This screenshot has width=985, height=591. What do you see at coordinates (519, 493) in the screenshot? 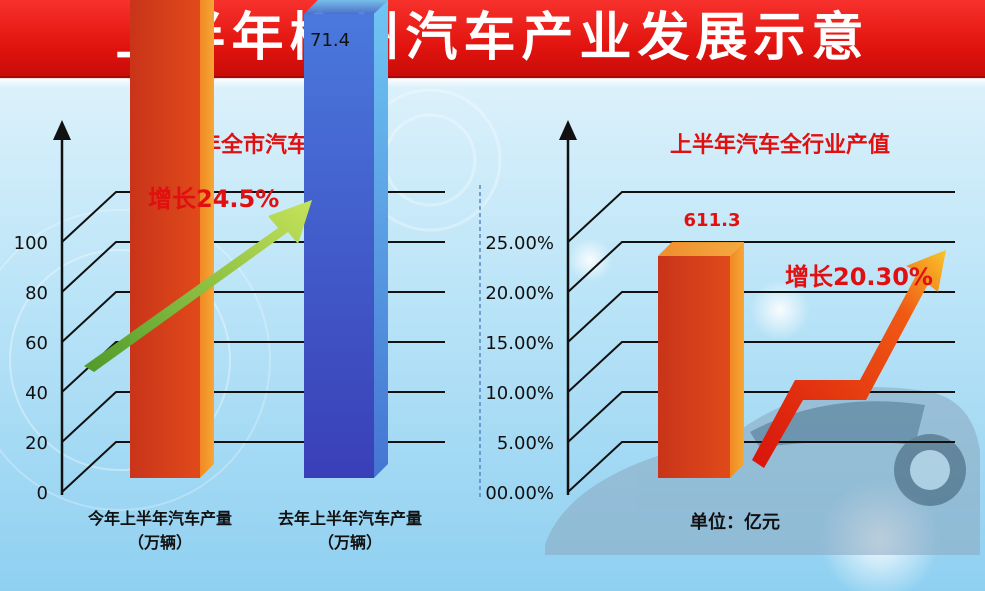
I see `y-tick-label: 00.00%` at bounding box center [519, 493].